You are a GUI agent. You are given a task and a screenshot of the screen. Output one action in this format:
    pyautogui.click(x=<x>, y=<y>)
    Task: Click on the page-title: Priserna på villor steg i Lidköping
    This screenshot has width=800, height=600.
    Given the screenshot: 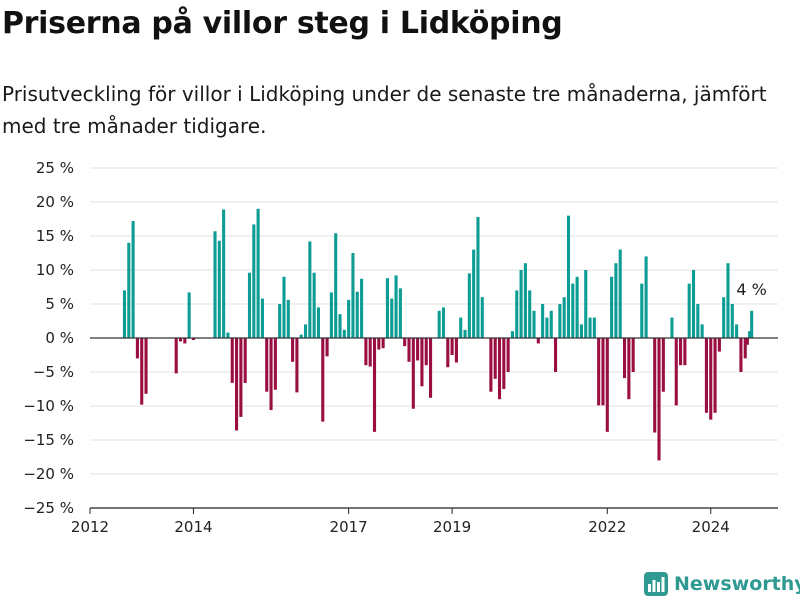 What is the action you would take?
    pyautogui.click(x=282, y=23)
    